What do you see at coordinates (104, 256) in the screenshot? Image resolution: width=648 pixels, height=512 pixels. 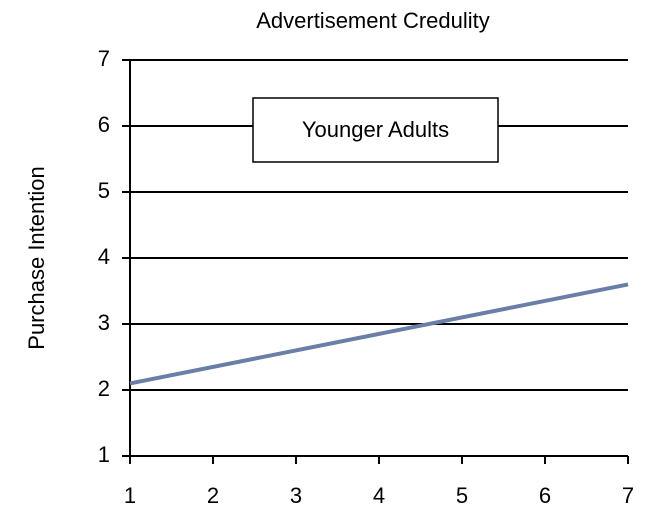 I see `y-tick-label: 4` at bounding box center [104, 256].